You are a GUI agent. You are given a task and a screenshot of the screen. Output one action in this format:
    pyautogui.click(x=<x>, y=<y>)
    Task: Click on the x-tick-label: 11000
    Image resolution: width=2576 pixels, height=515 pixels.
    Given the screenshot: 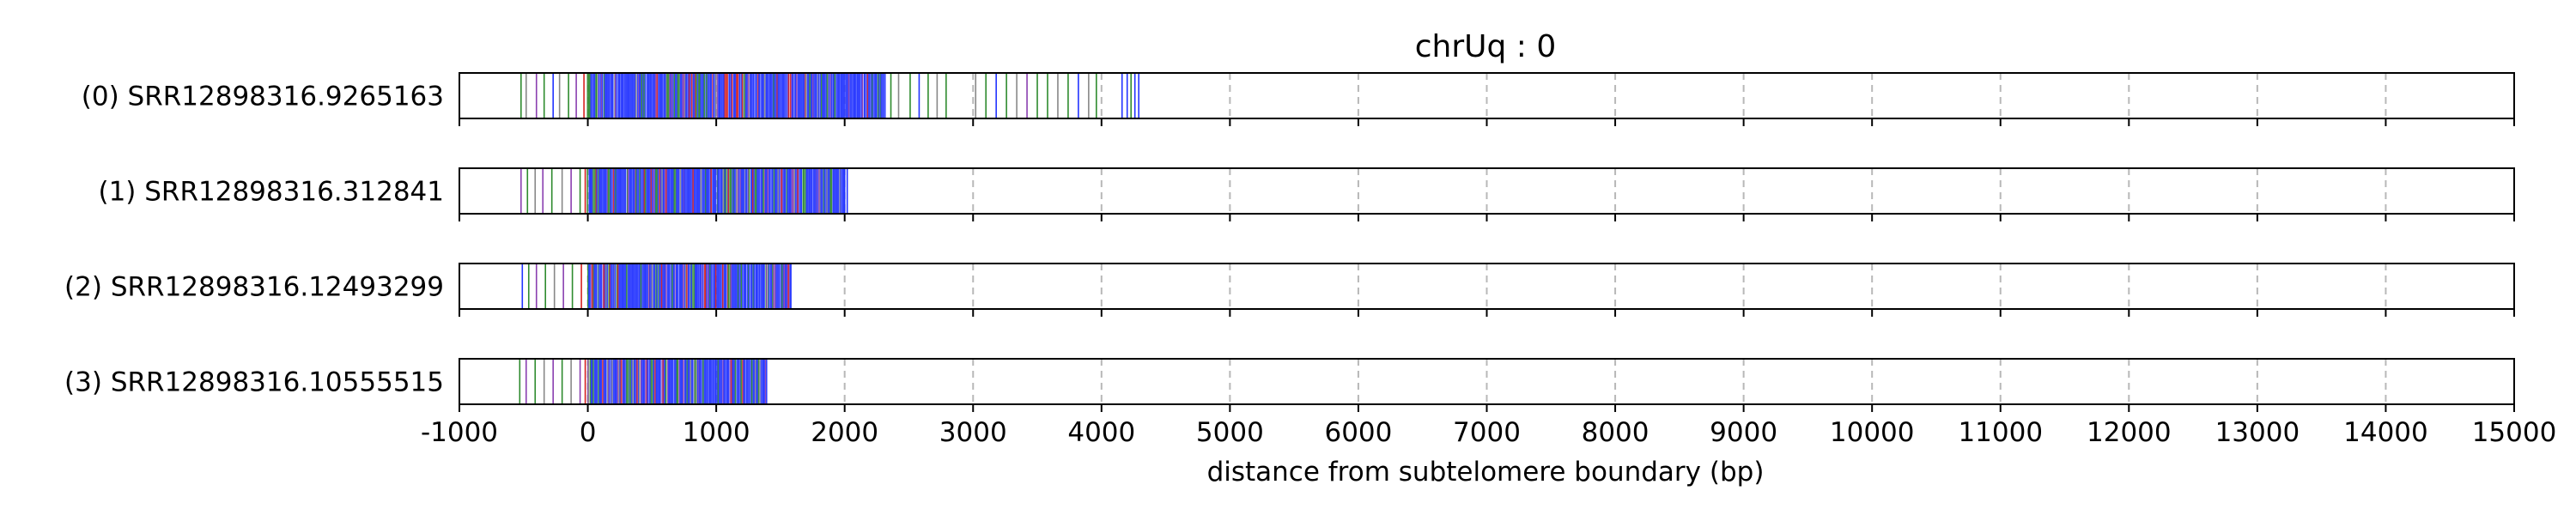 What is the action you would take?
    pyautogui.click(x=2001, y=432)
    